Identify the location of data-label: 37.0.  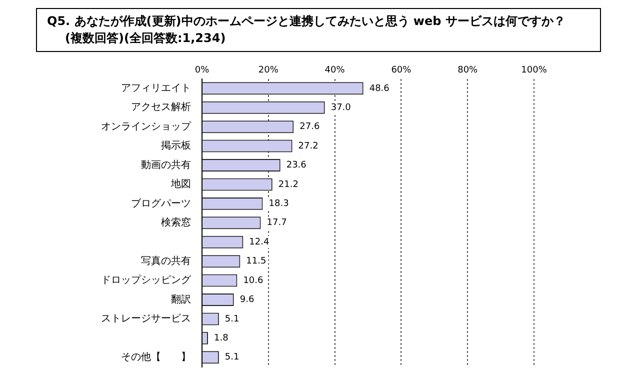
(341, 107).